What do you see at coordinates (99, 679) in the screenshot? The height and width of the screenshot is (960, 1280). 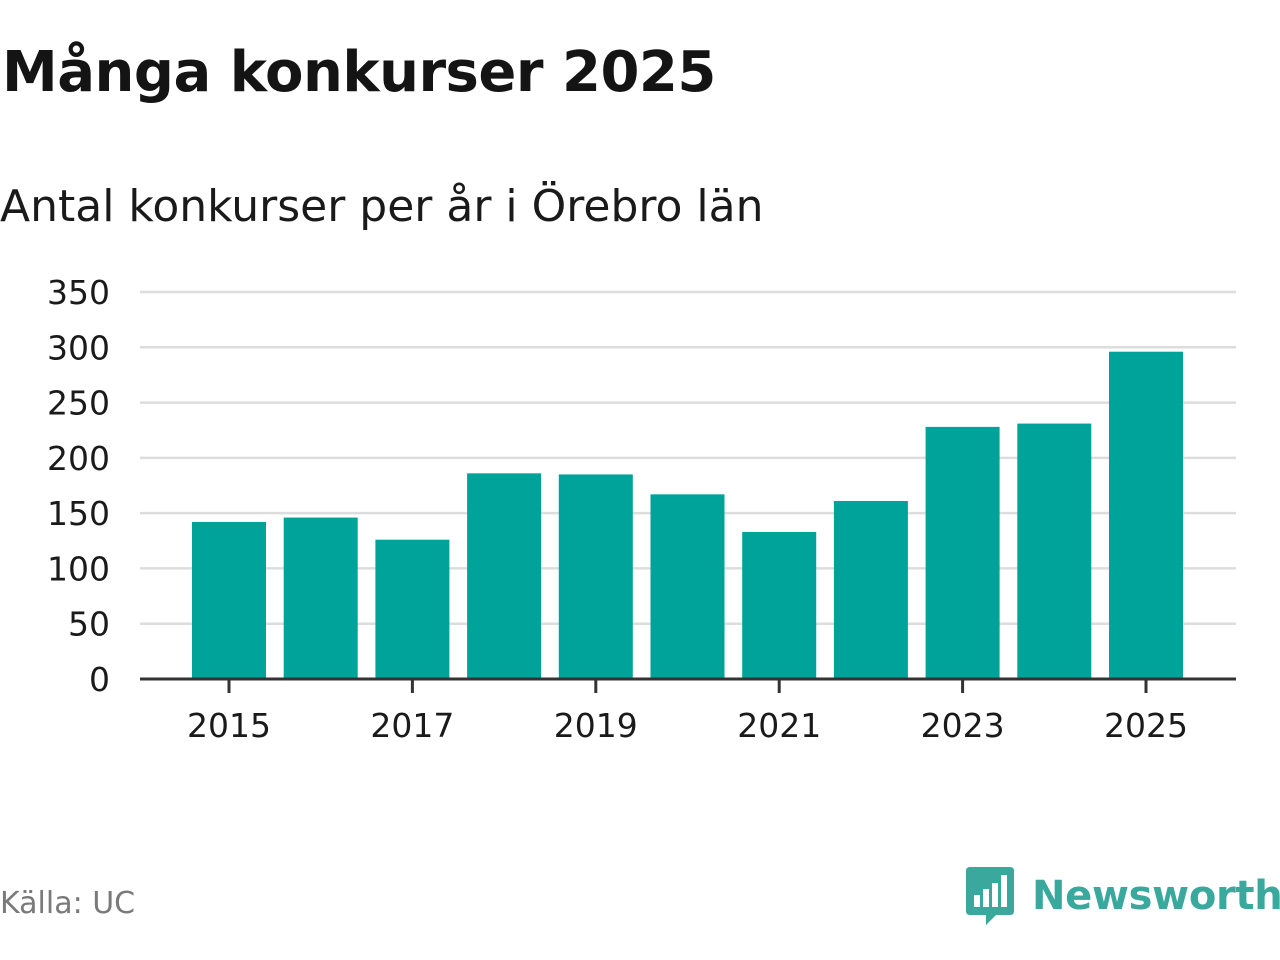 I see `y-tick-label: 0` at bounding box center [99, 679].